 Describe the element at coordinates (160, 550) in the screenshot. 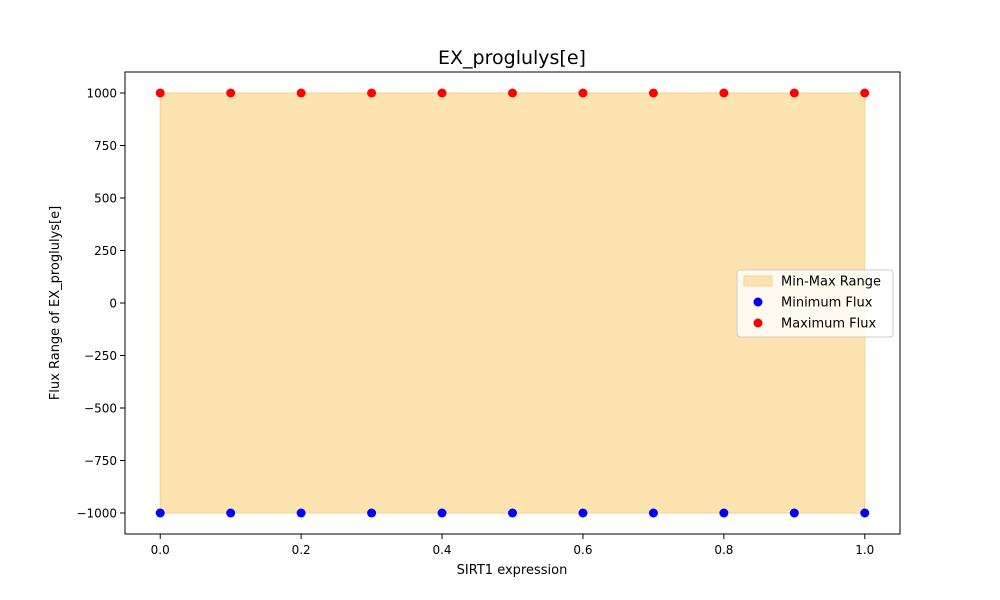

I see `x-tick-label: 0.0` at that location.